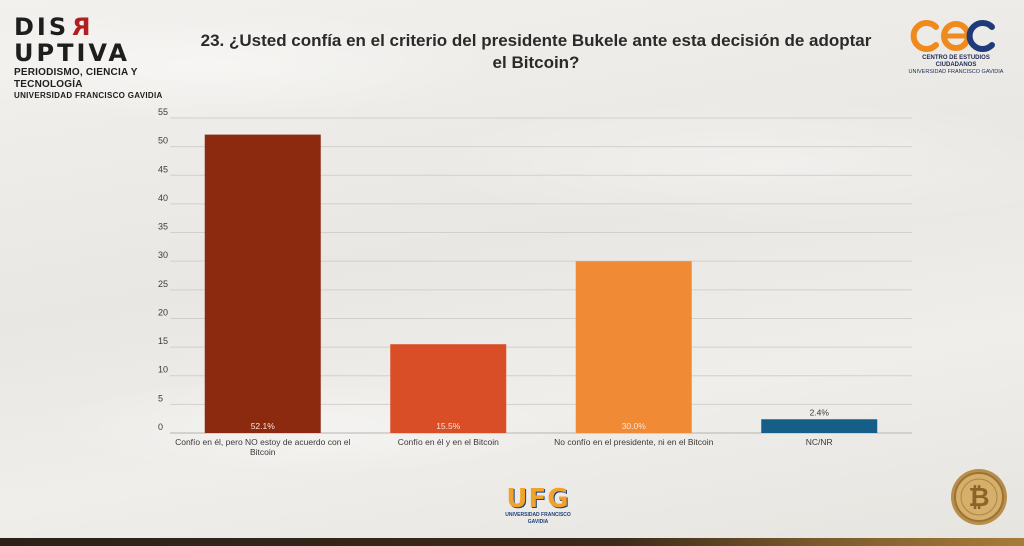 This screenshot has width=1024, height=546. What do you see at coordinates (448, 442) in the screenshot?
I see `x-category-label: Confío en él y en el Bitcoin` at bounding box center [448, 442].